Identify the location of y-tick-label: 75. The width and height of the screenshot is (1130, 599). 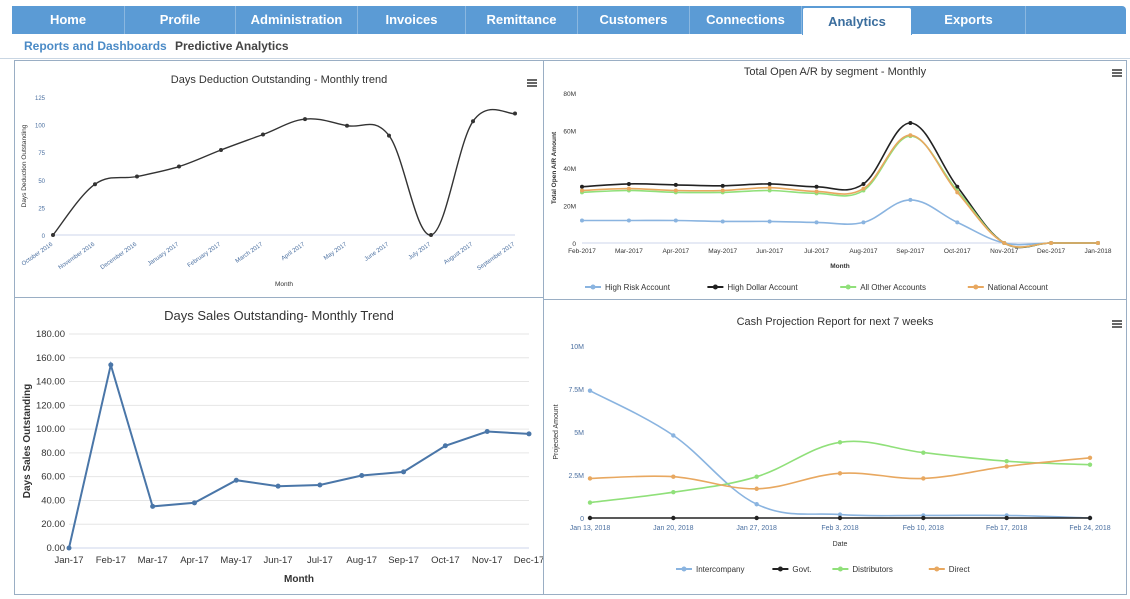
(41, 154).